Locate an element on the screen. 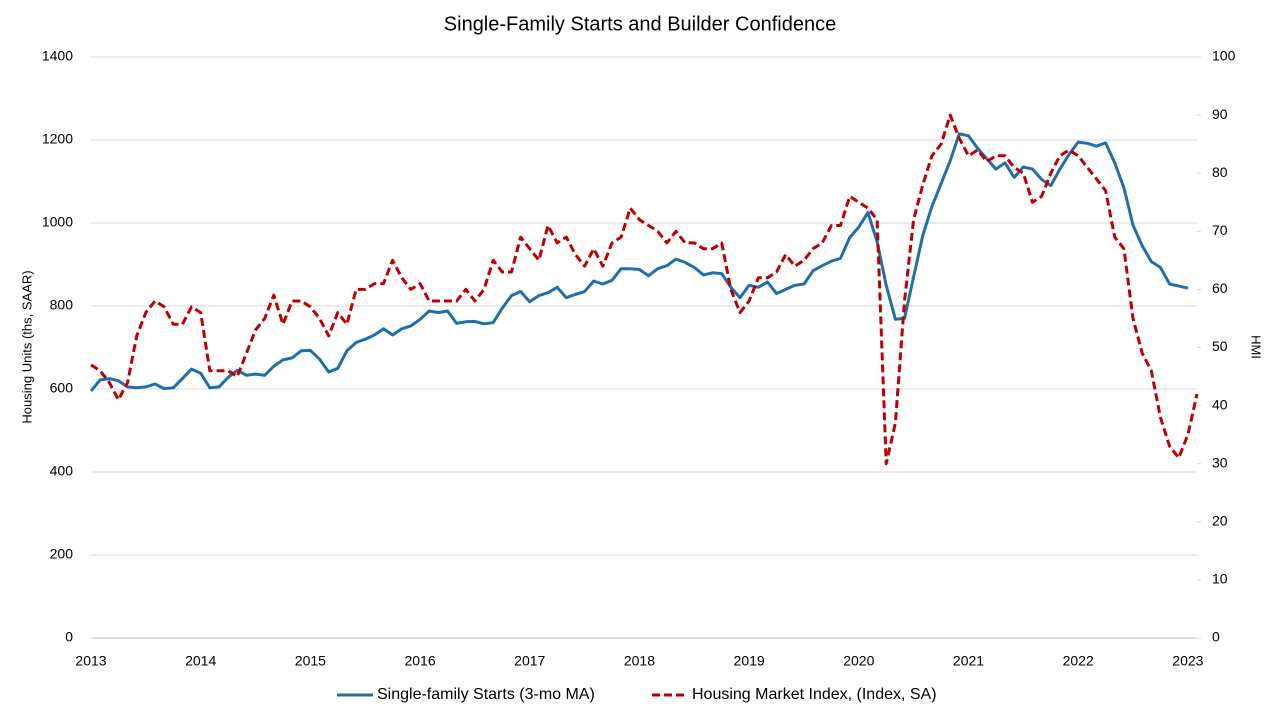 The width and height of the screenshot is (1280, 720). y-tick-label: 1400 is located at coordinates (57, 56).